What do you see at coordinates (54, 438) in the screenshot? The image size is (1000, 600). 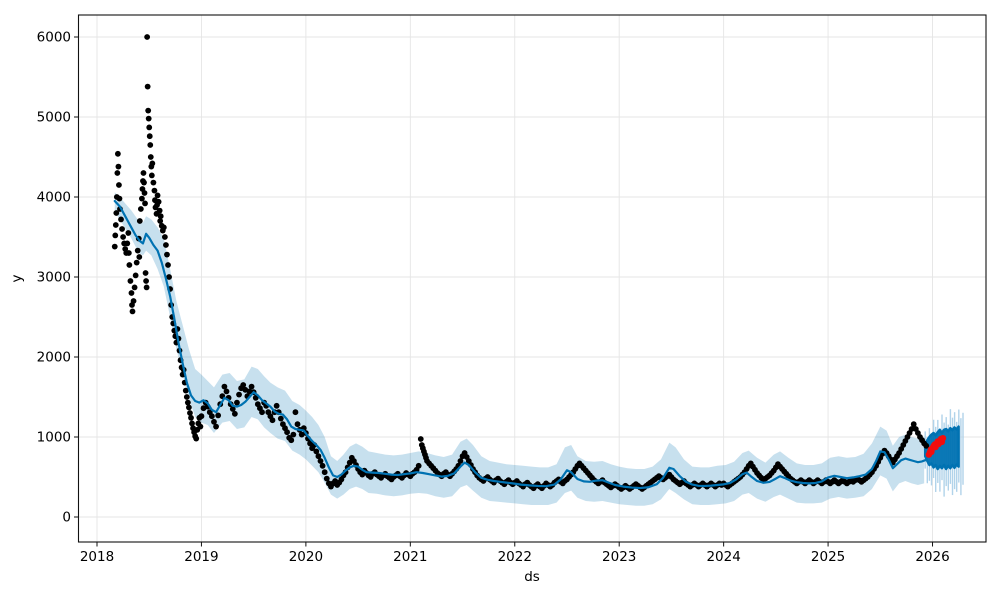 I see `y-tick-label: 1000` at bounding box center [54, 438].